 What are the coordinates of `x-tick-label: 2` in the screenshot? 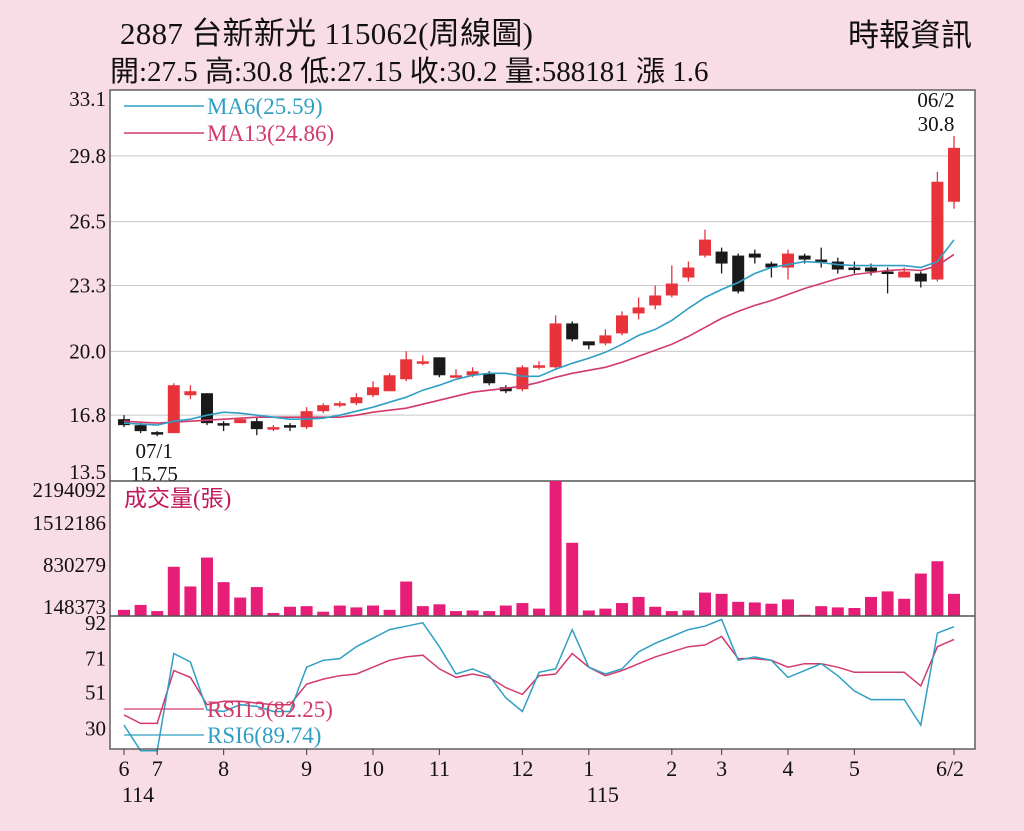 It's located at (671, 768).